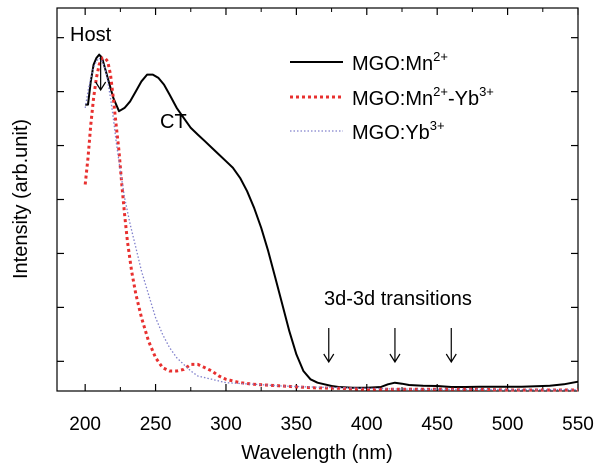  Describe the element at coordinates (508, 424) in the screenshot. I see `x-tick-label: 500` at that location.